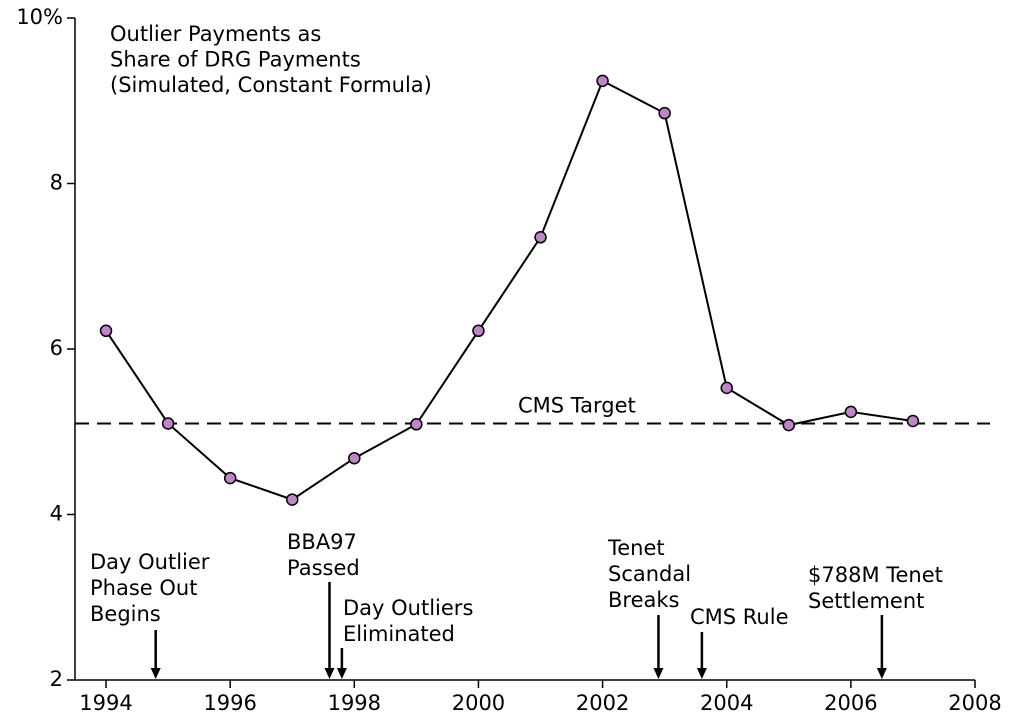  Describe the element at coordinates (636, 548) in the screenshot. I see `annotation-text: Tenet` at that location.